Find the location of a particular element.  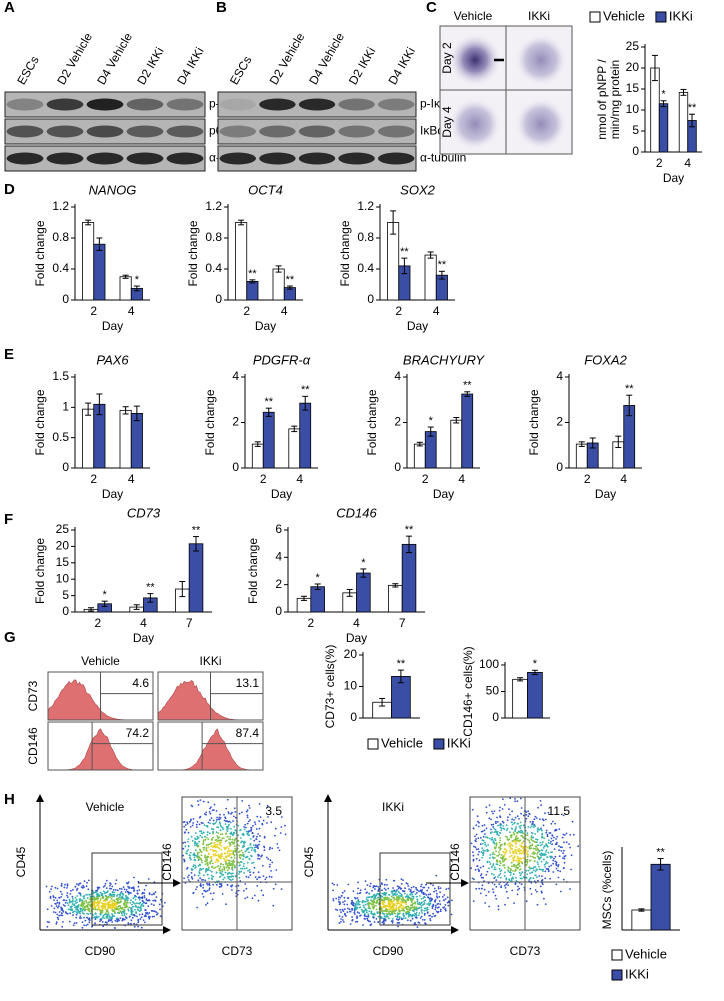

chart-title: OCT4 is located at coordinates (265, 189).